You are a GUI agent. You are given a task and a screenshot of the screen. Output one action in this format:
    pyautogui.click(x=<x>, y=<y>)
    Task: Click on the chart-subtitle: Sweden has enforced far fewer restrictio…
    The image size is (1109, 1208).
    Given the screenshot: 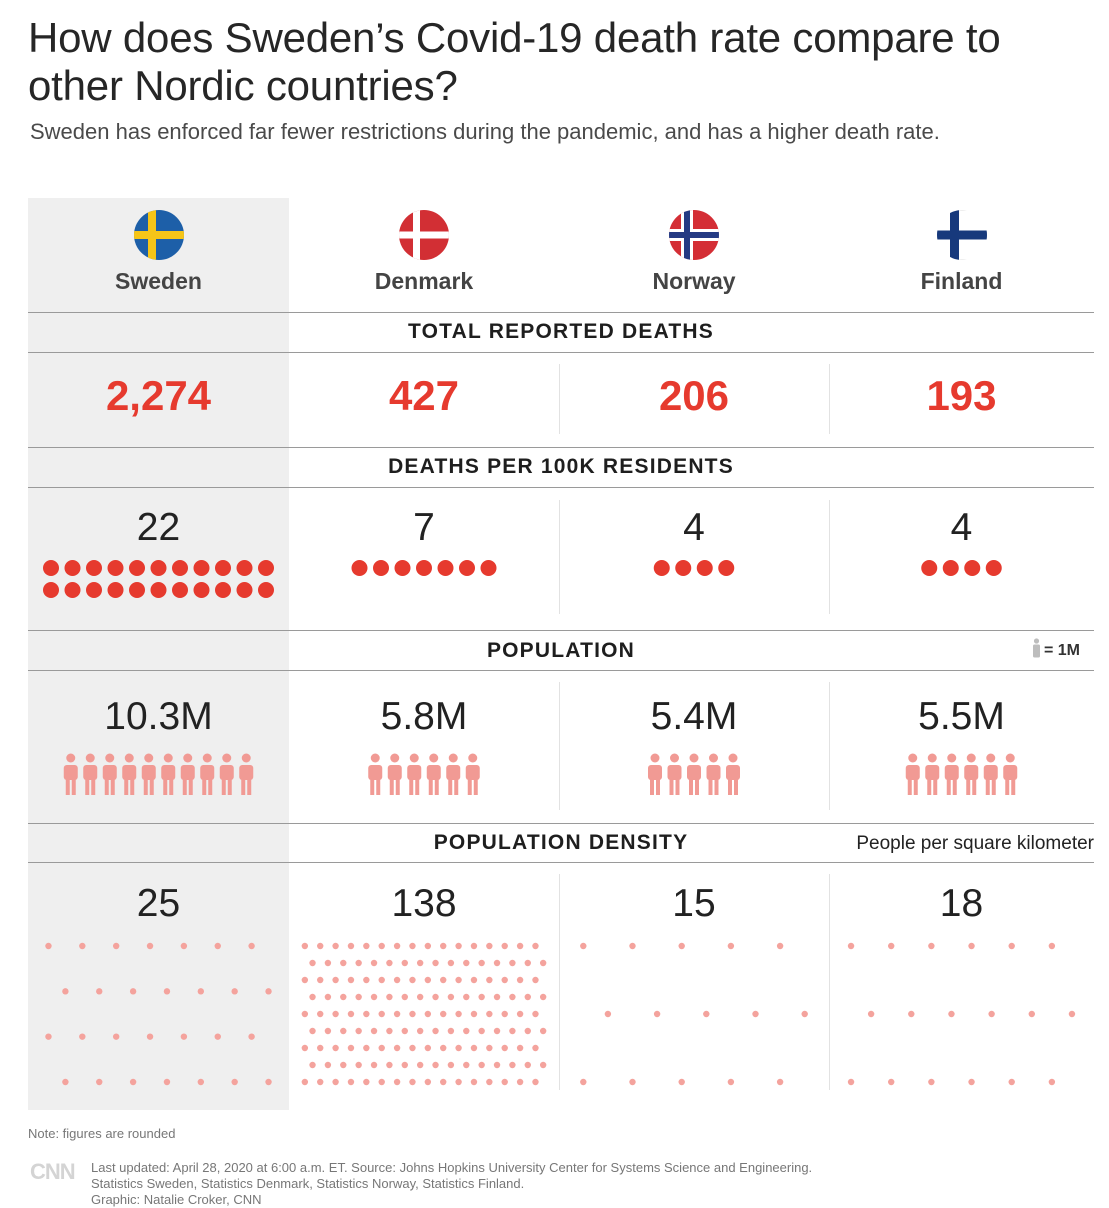 What is the action you would take?
    pyautogui.click(x=485, y=131)
    